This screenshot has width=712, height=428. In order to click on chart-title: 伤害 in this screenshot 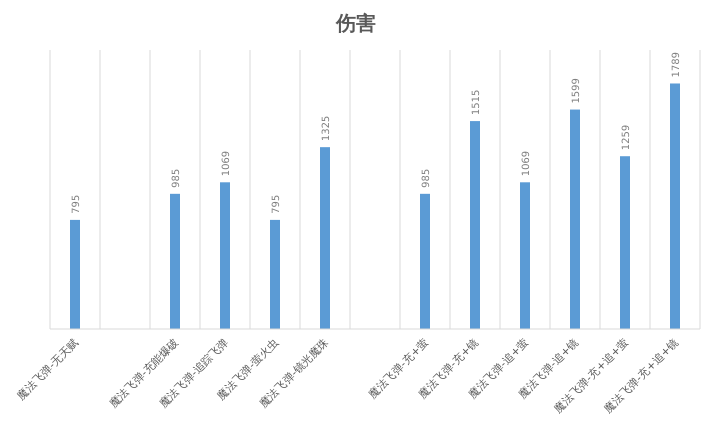, I will do `click(355, 23)`.